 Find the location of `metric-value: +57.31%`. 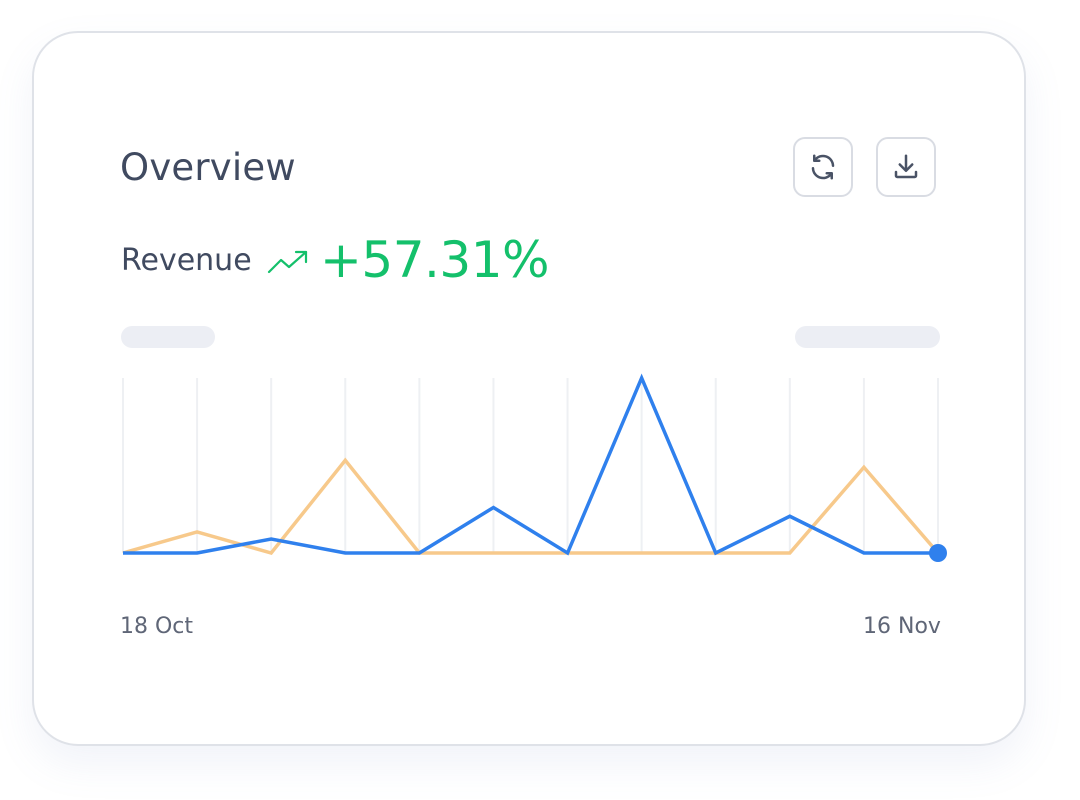

metric-value: +57.31% is located at coordinates (435, 260).